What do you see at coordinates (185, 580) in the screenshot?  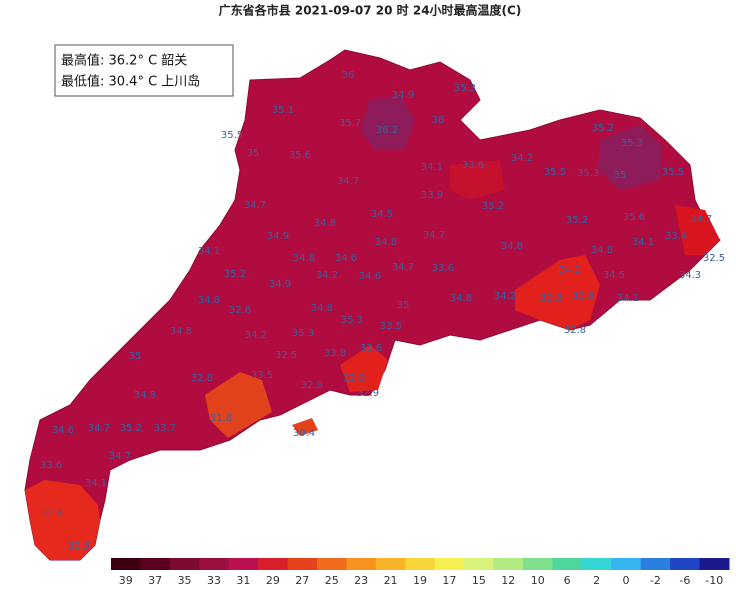 I see `colorbar-label: 35` at bounding box center [185, 580].